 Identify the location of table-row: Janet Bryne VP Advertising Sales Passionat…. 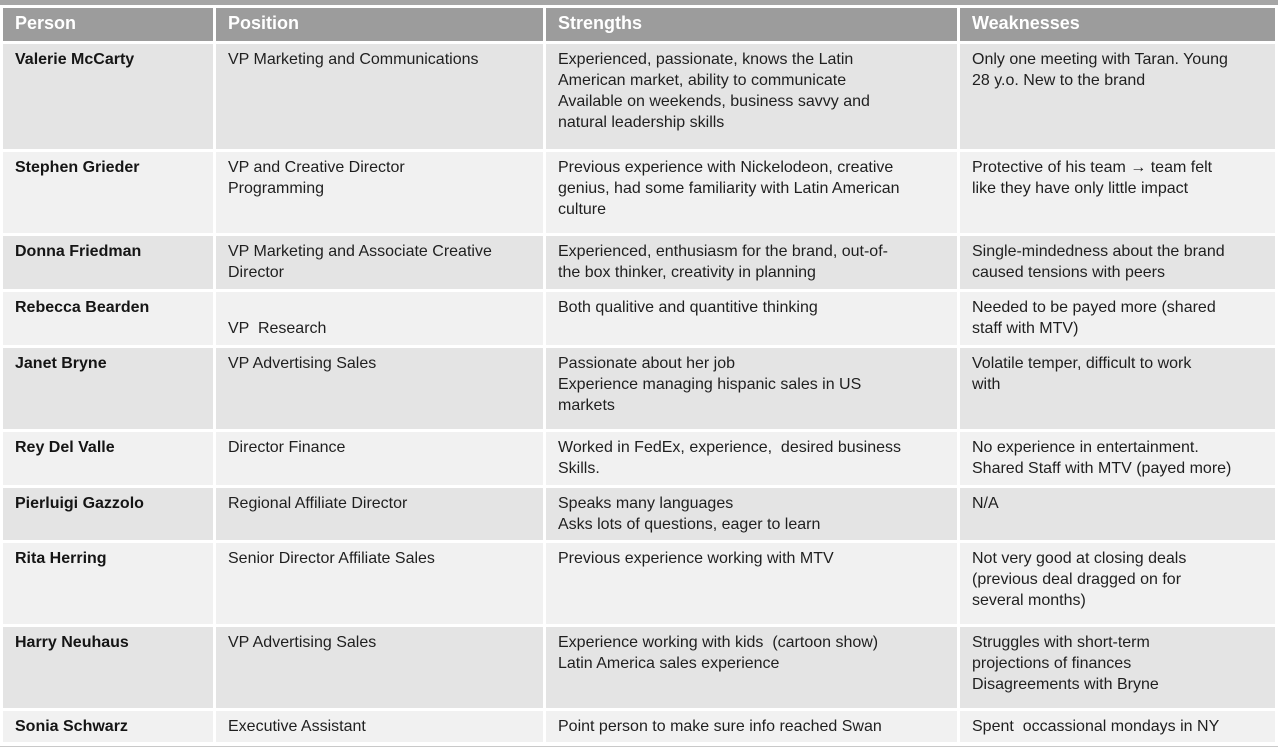
(639, 388).